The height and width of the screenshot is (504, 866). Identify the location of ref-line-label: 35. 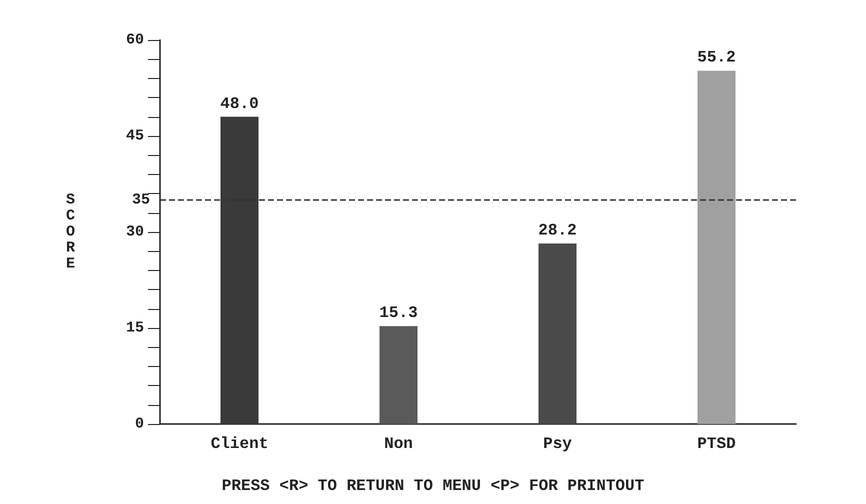
(141, 200).